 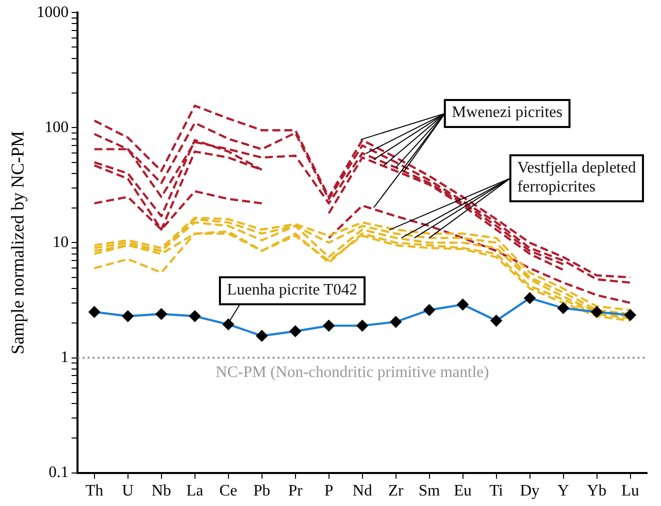 I want to click on x-tick-label: Sm, so click(x=429, y=491).